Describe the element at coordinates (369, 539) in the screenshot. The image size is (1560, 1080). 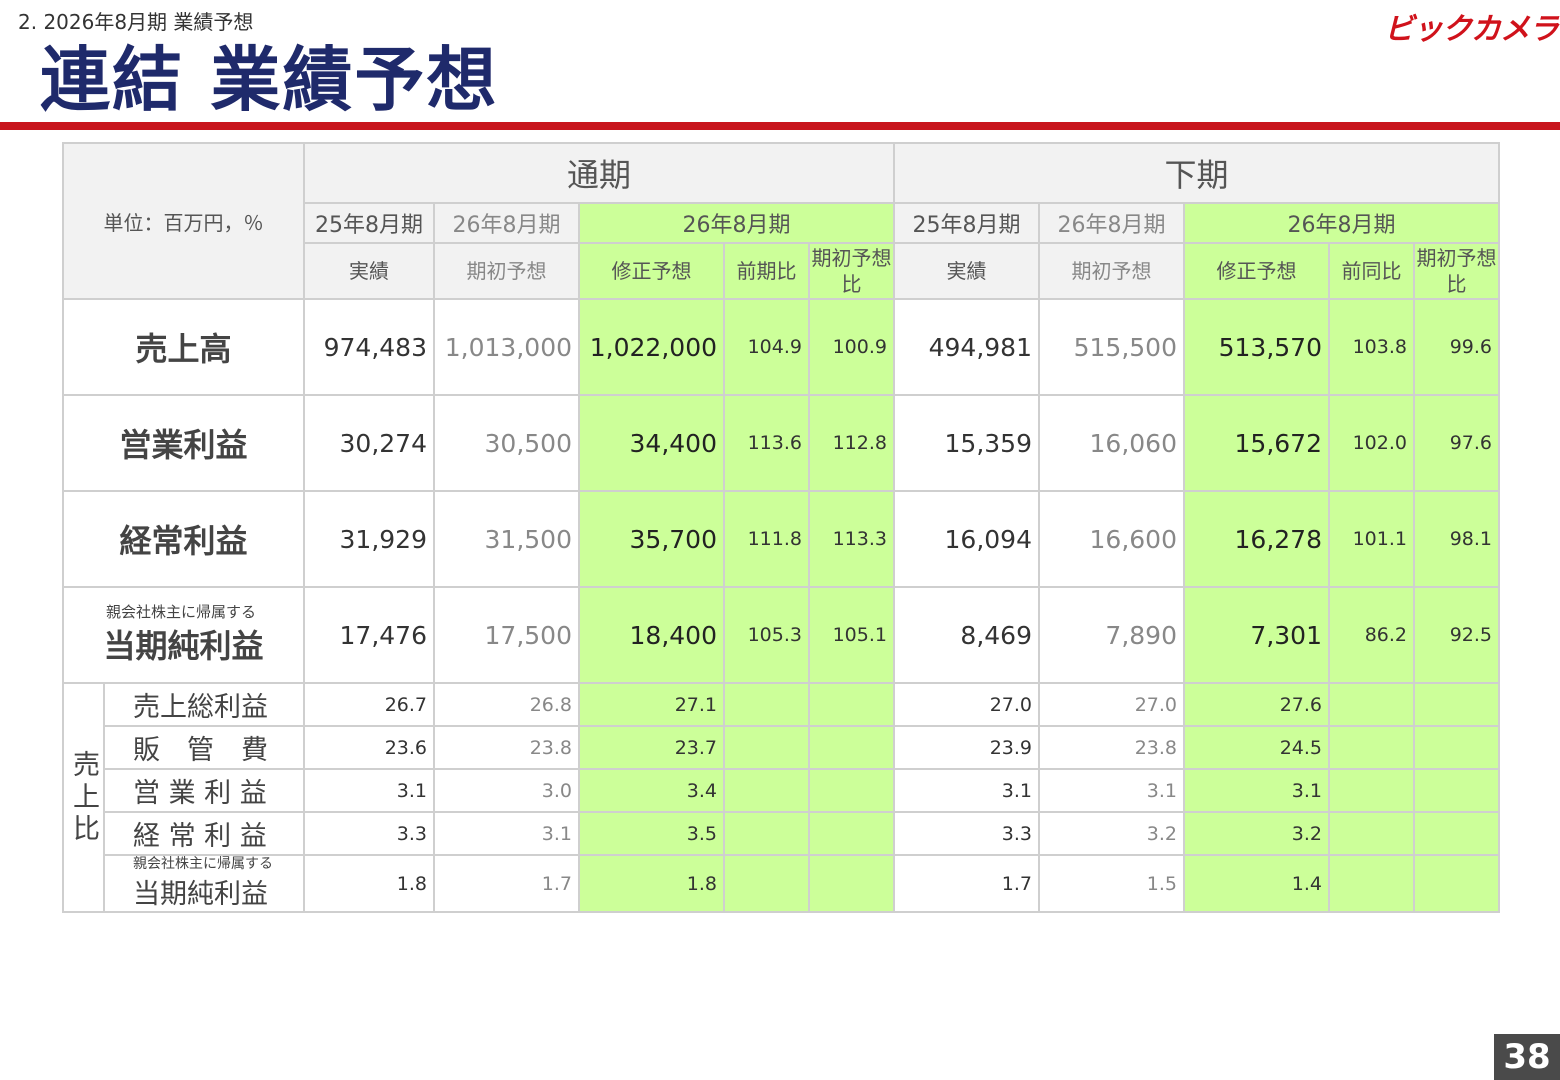
I see `table-cell: 31,929` at that location.